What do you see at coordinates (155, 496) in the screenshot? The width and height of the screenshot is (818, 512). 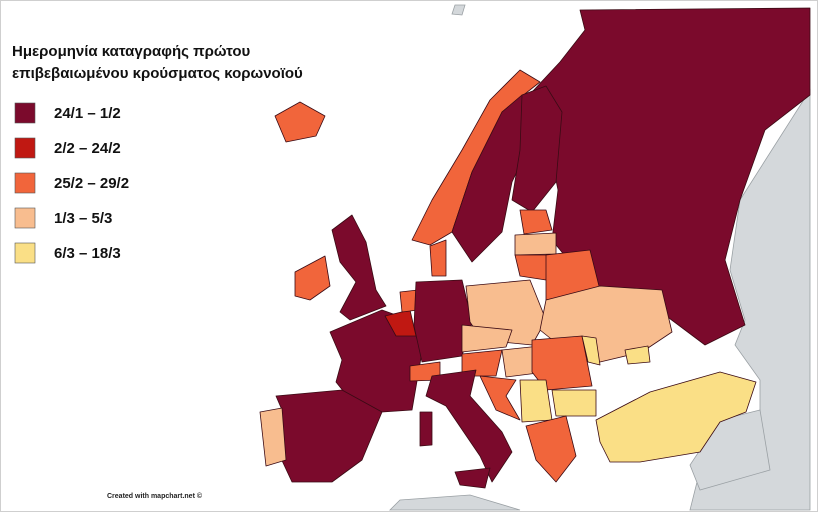 I see `credit: Created with mapchart.net ©` at bounding box center [155, 496].